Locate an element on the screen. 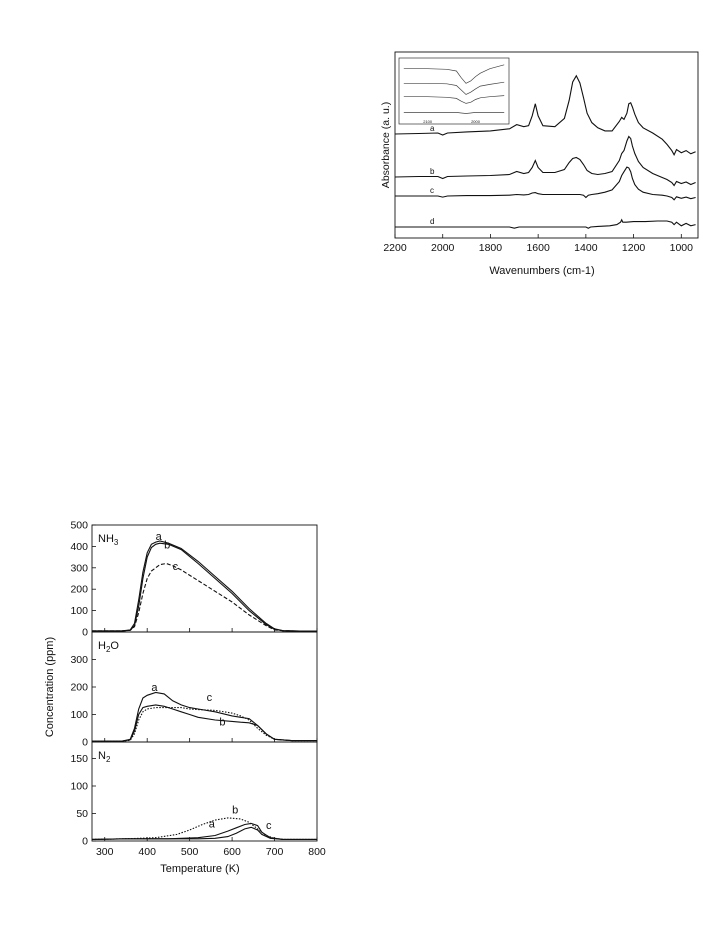 The image size is (721, 951). ir-inset-tick-label: 2000 is located at coordinates (476, 121).